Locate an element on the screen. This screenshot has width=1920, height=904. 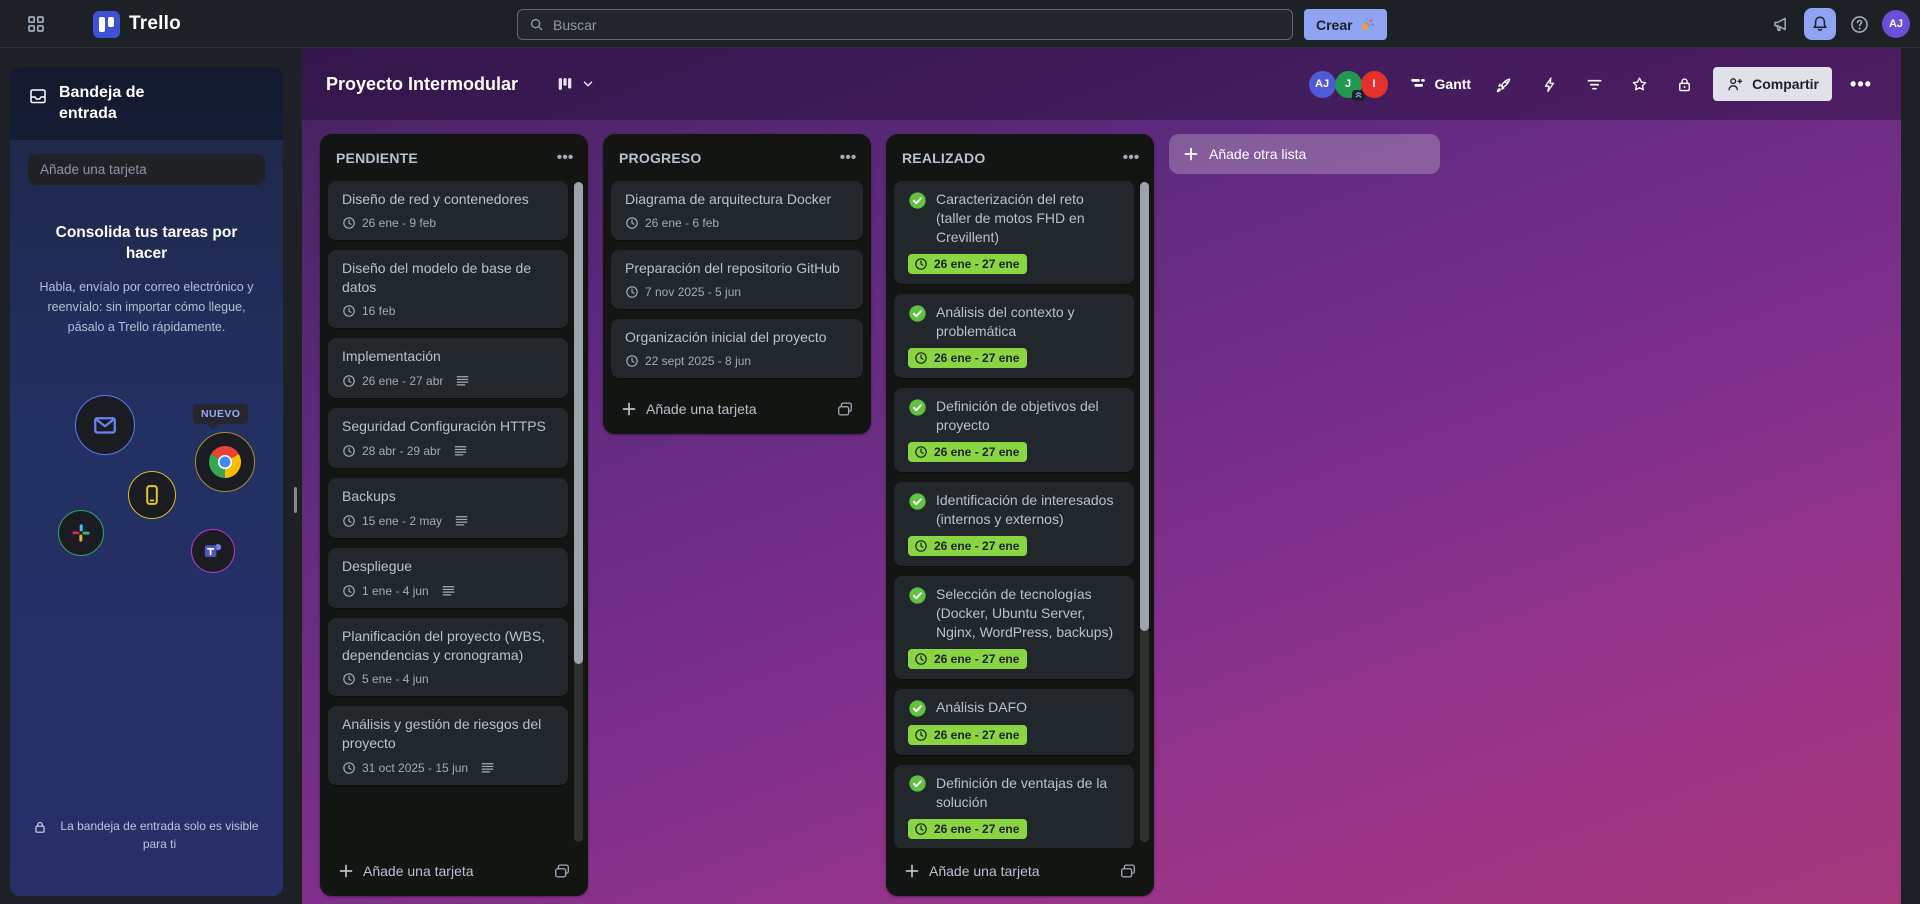
card: Backups 15 ene - 2 may is located at coordinates (448, 508).